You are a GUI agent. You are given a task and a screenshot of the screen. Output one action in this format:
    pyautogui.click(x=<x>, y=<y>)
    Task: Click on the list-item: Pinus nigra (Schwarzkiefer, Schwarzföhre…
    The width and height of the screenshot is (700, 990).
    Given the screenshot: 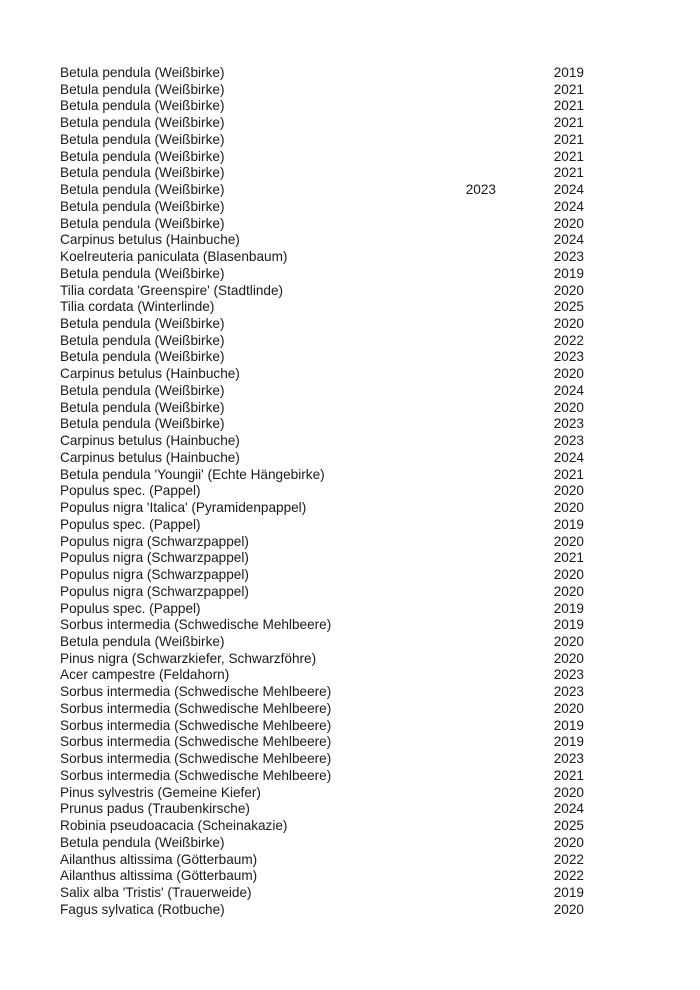 What is the action you would take?
    pyautogui.click(x=322, y=659)
    